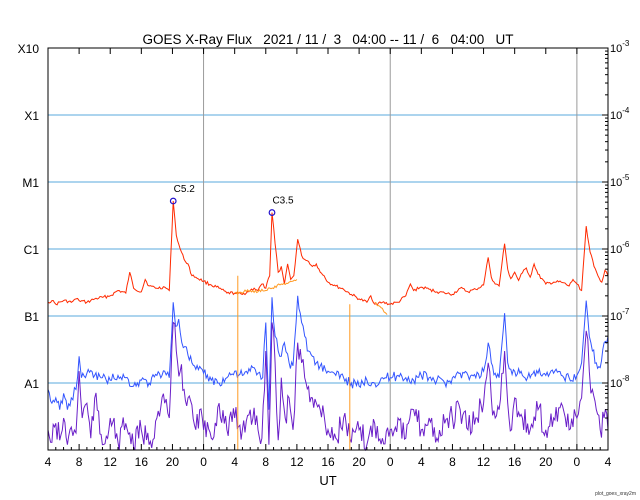  I want to click on right-axis-label: 10⁻⁶, so click(620, 248).